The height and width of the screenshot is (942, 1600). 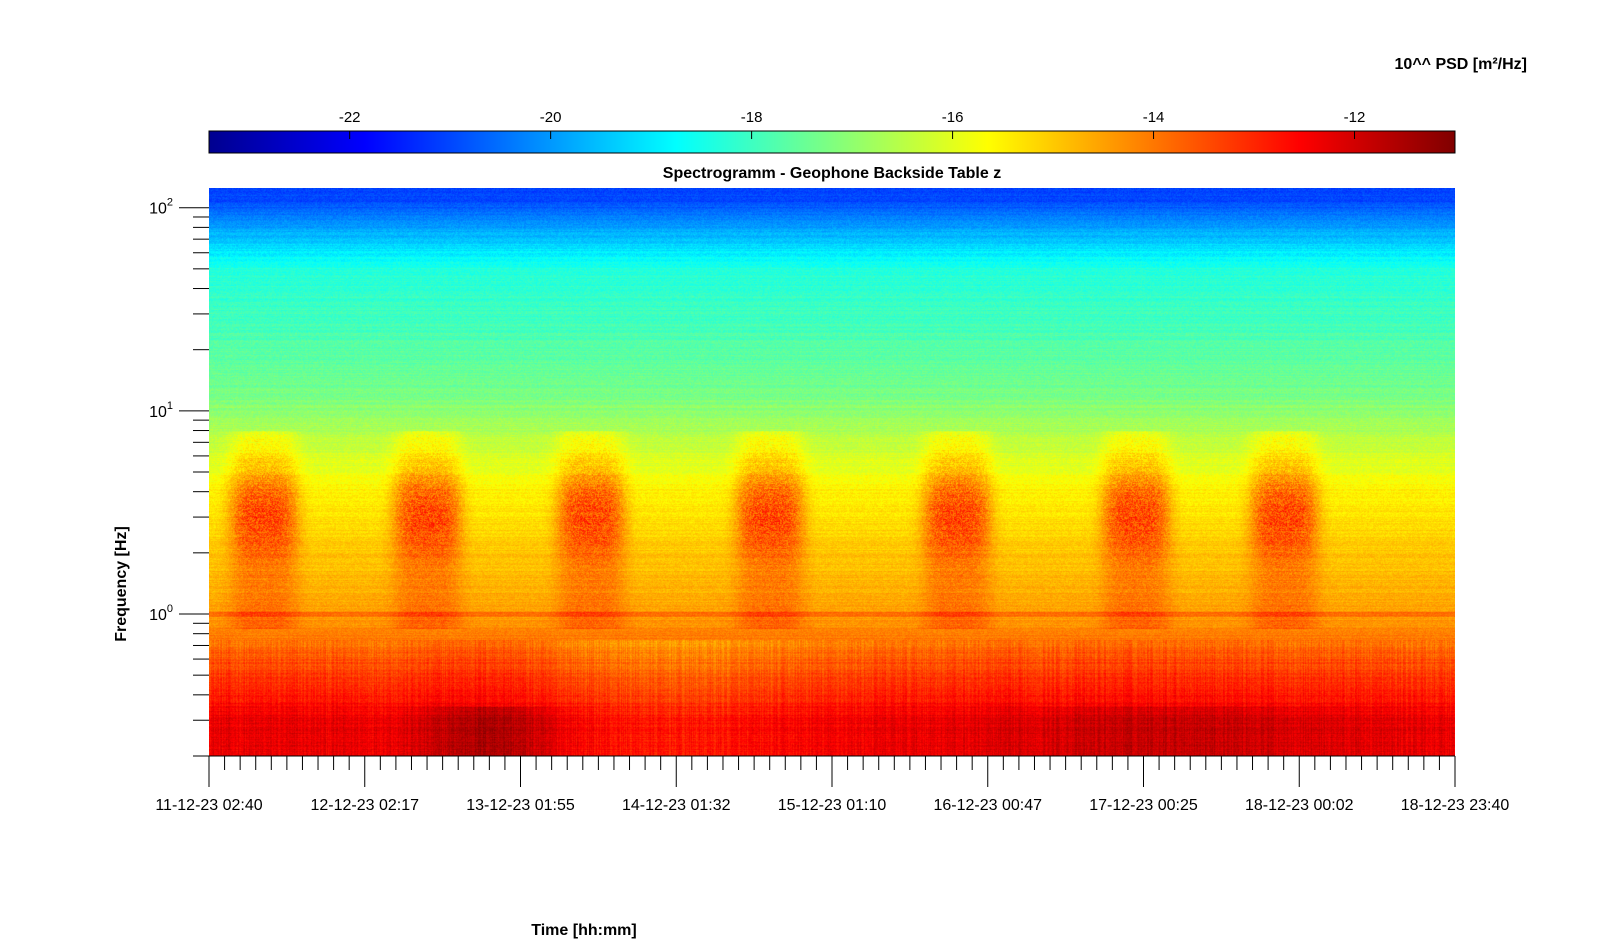 What do you see at coordinates (350, 117) in the screenshot?
I see `colorbar-tick-label: -22` at bounding box center [350, 117].